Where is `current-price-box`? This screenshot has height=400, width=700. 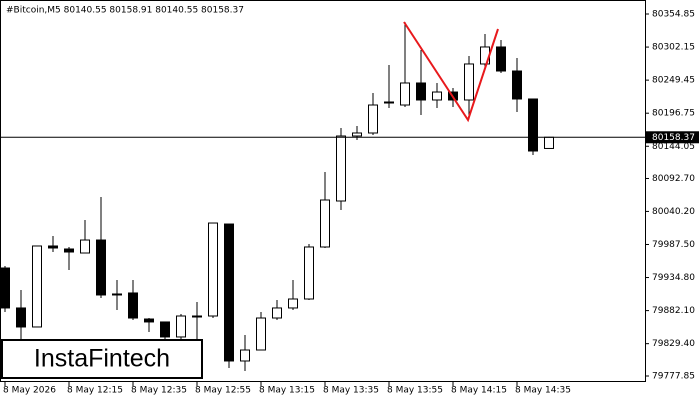
current-price-box is located at coordinates (672, 137).